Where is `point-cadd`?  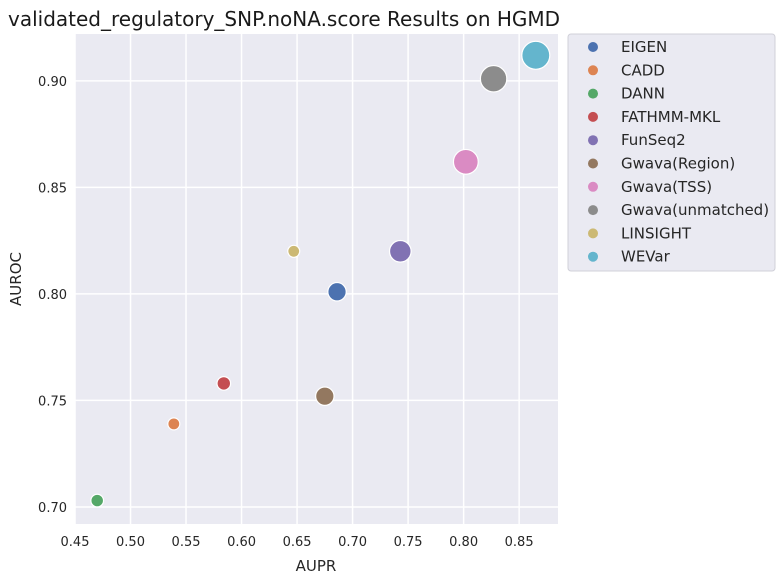 point-cadd is located at coordinates (174, 424).